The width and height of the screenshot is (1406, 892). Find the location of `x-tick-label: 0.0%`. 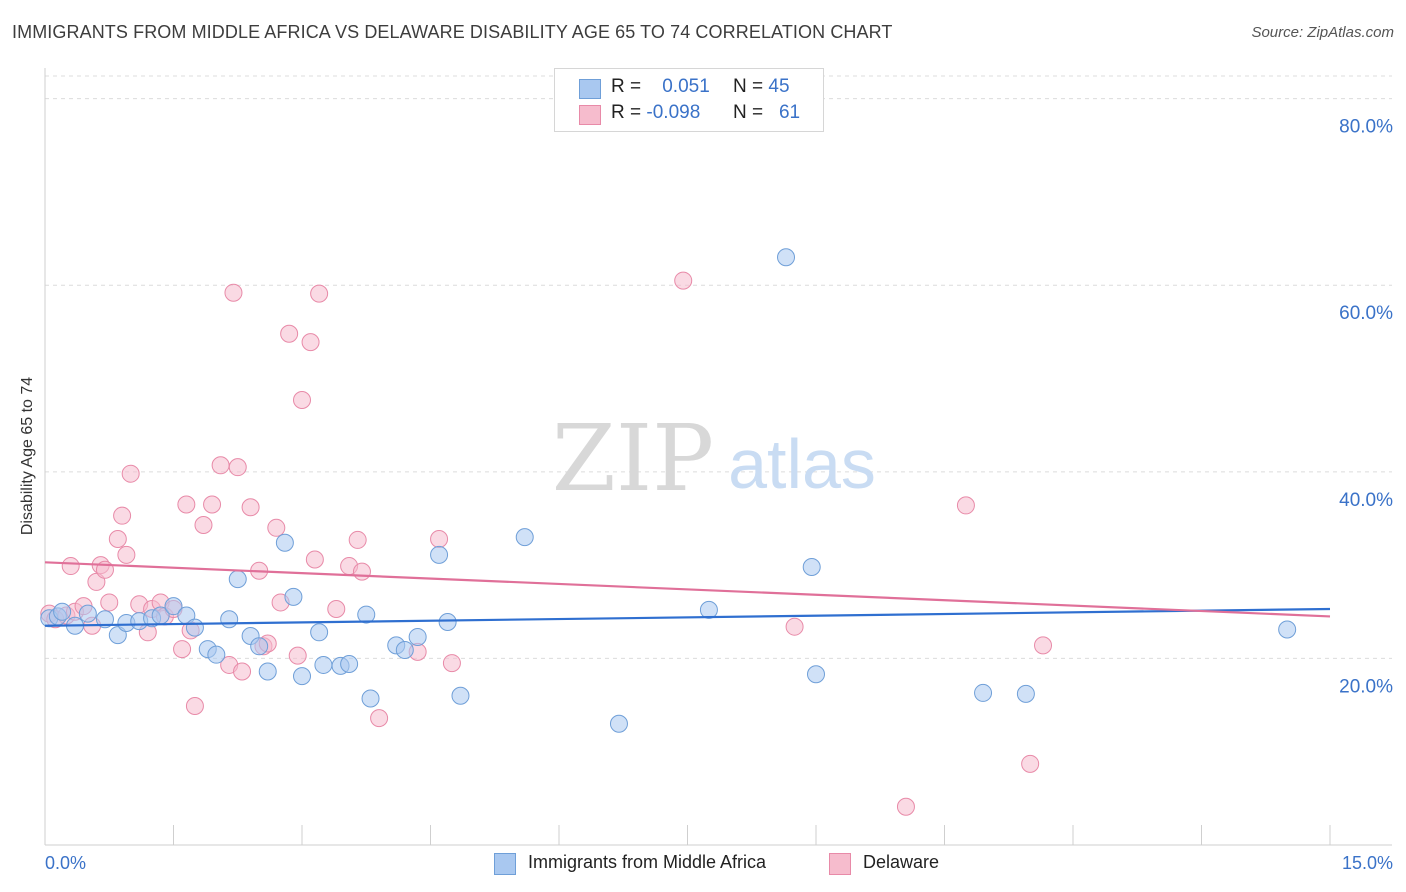

x-tick-label: 0.0% is located at coordinates (65, 863).